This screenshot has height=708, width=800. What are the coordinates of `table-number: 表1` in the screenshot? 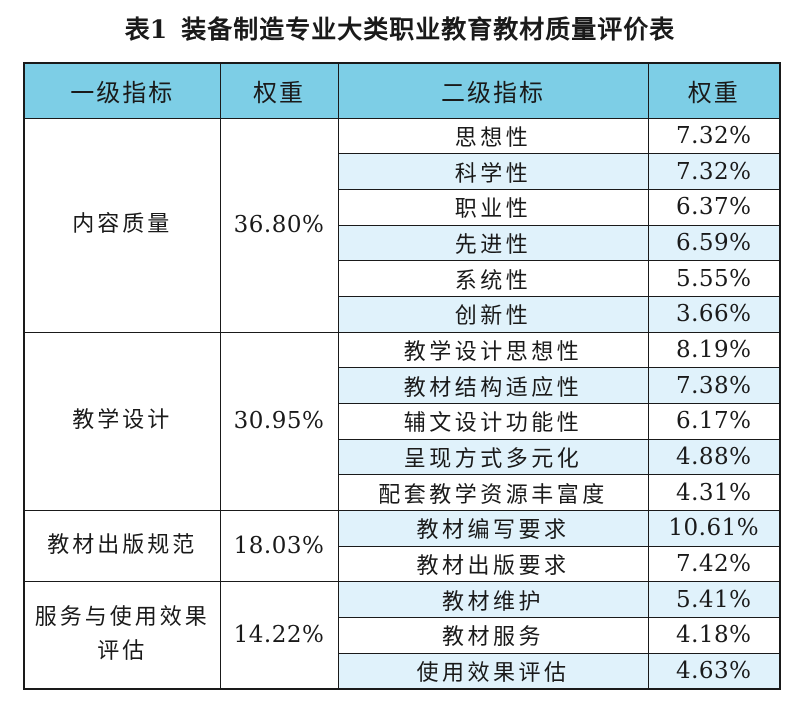 It's located at (146, 29).